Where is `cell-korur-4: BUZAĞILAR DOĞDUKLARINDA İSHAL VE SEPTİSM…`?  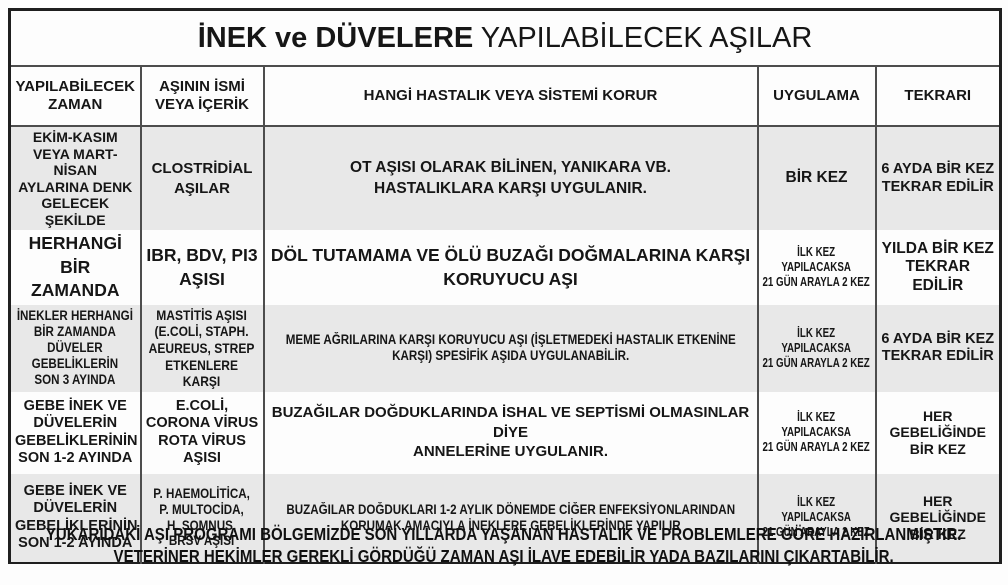
cell-korur-4: BUZAĞILAR DOĞDUKLARINDA İSHAL VE SEPTİSM… is located at coordinates (510, 432).